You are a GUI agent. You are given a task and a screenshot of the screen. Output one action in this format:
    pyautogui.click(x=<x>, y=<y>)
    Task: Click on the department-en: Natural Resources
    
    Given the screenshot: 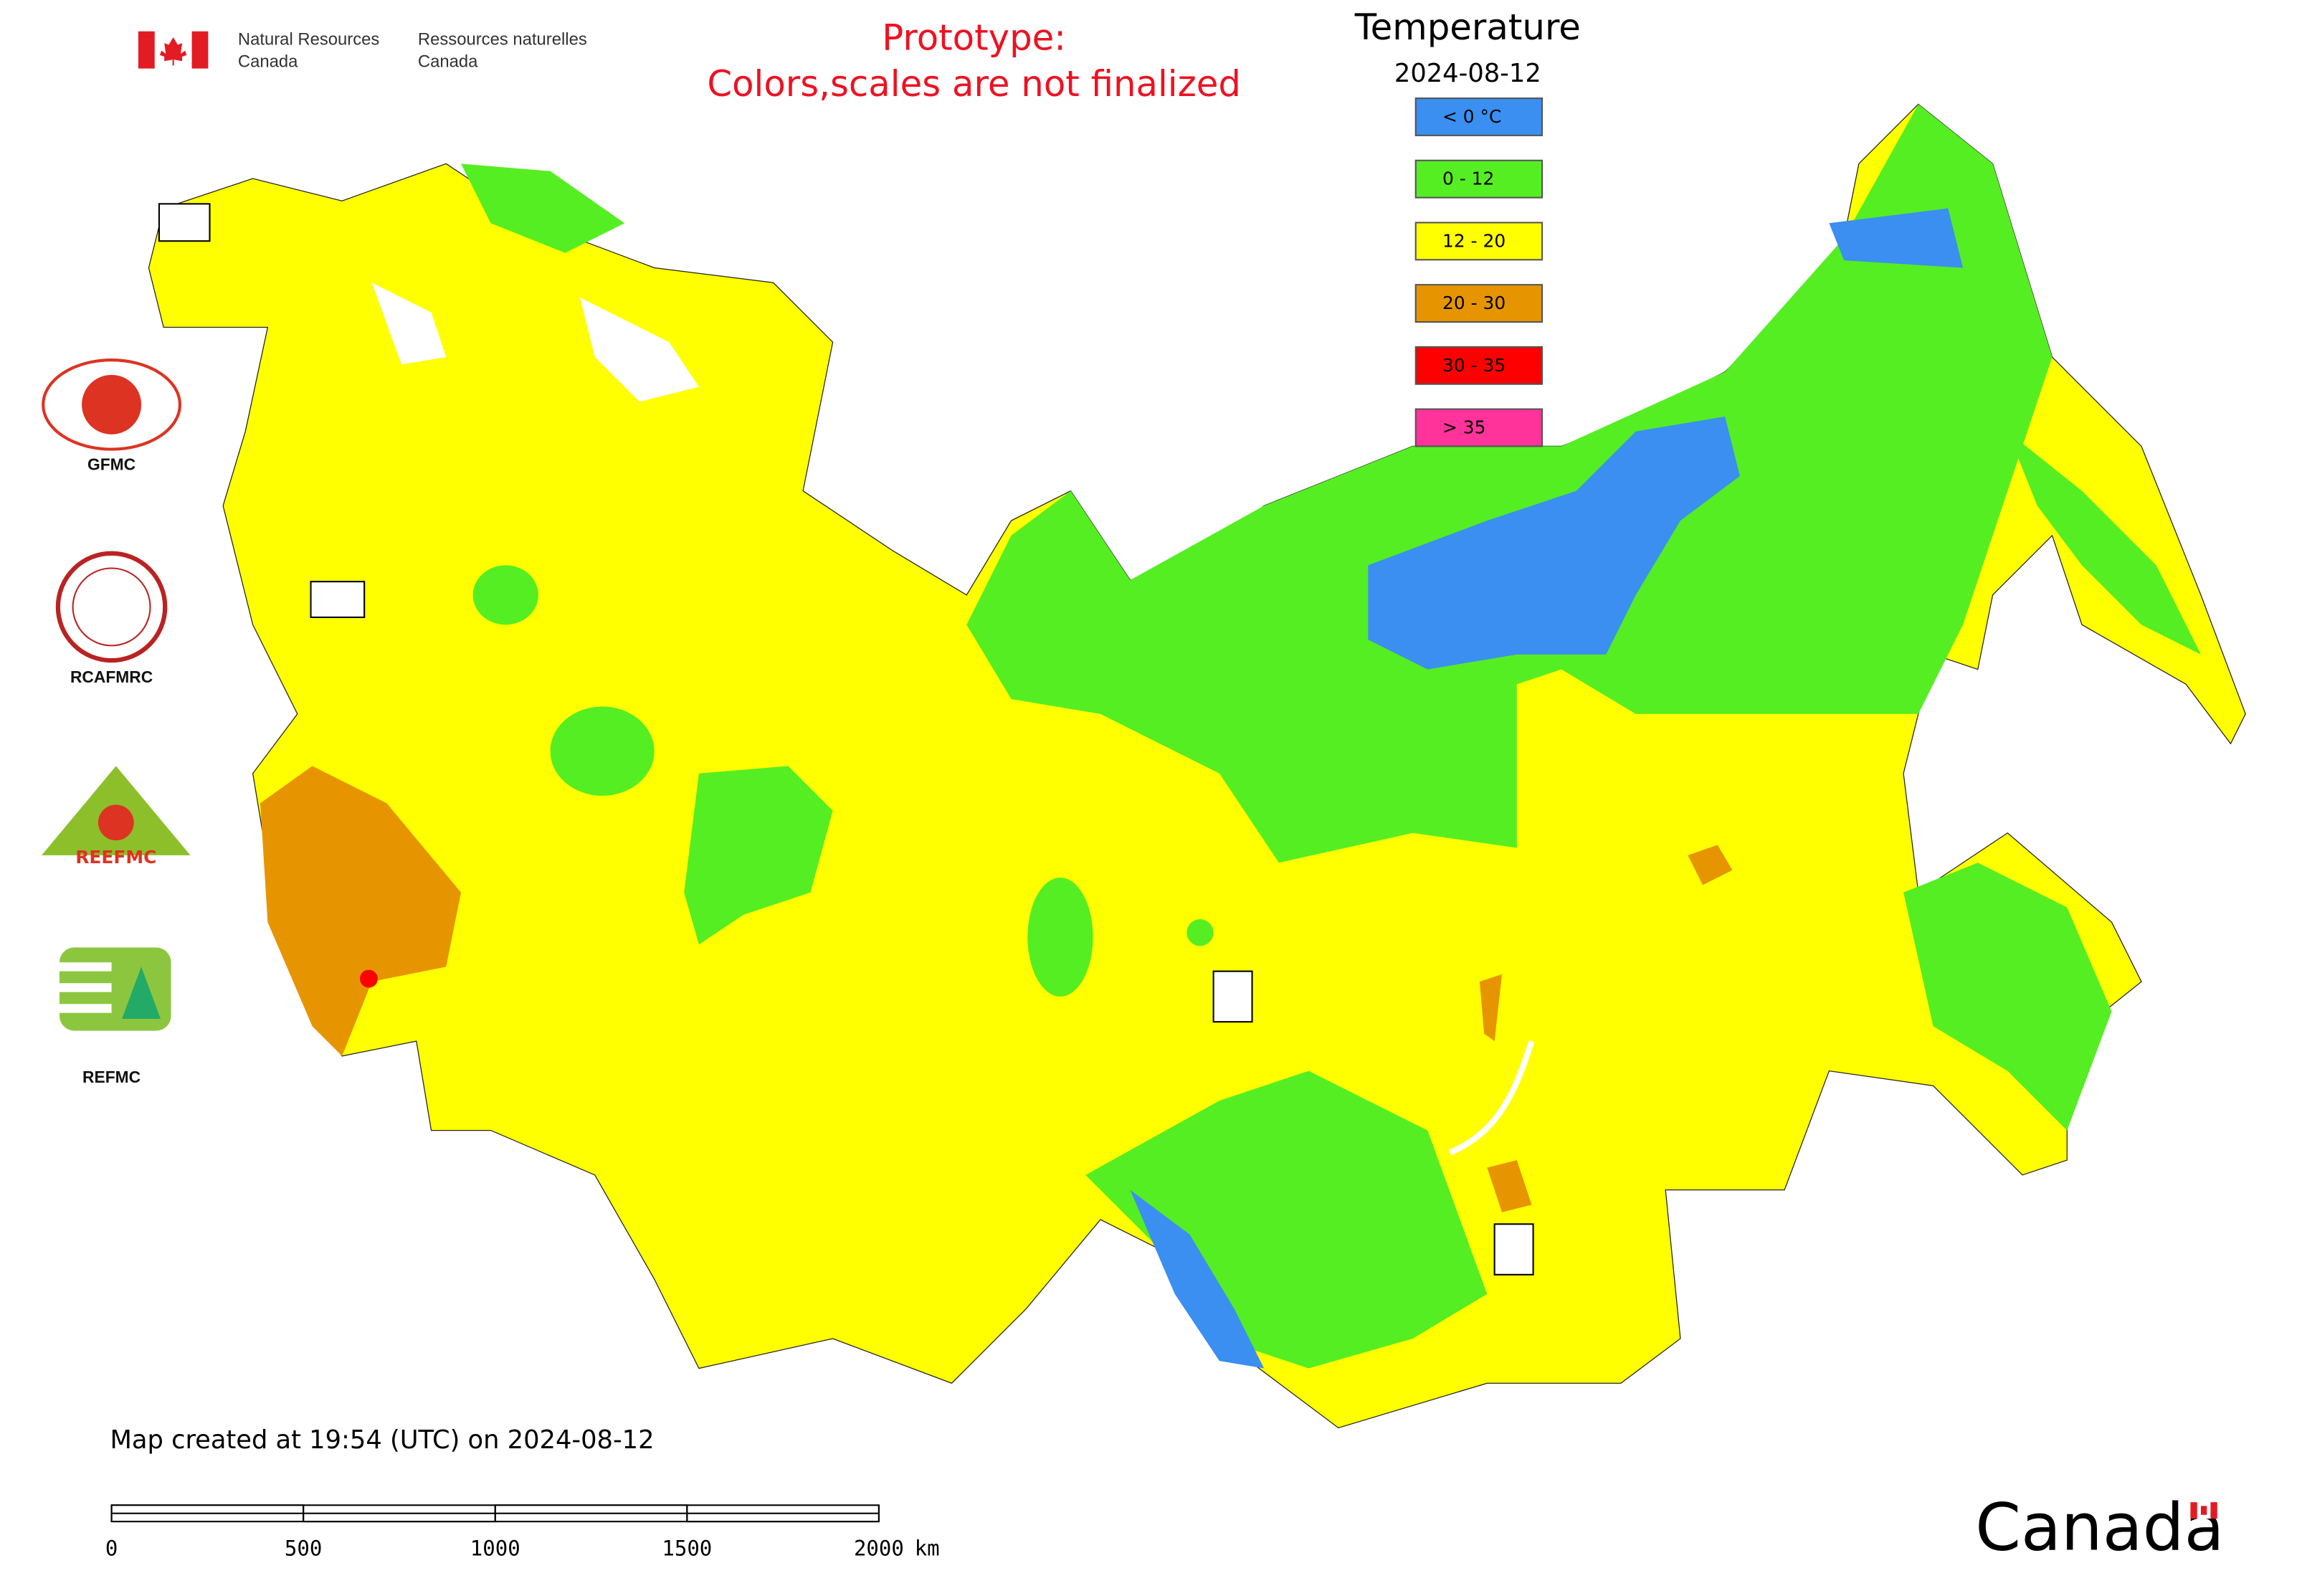 What is the action you would take?
    pyautogui.click(x=309, y=39)
    